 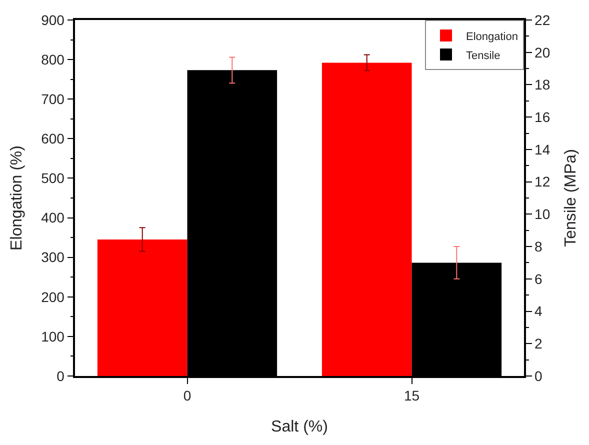 I want to click on y-tick-label: 100, so click(x=53, y=336).